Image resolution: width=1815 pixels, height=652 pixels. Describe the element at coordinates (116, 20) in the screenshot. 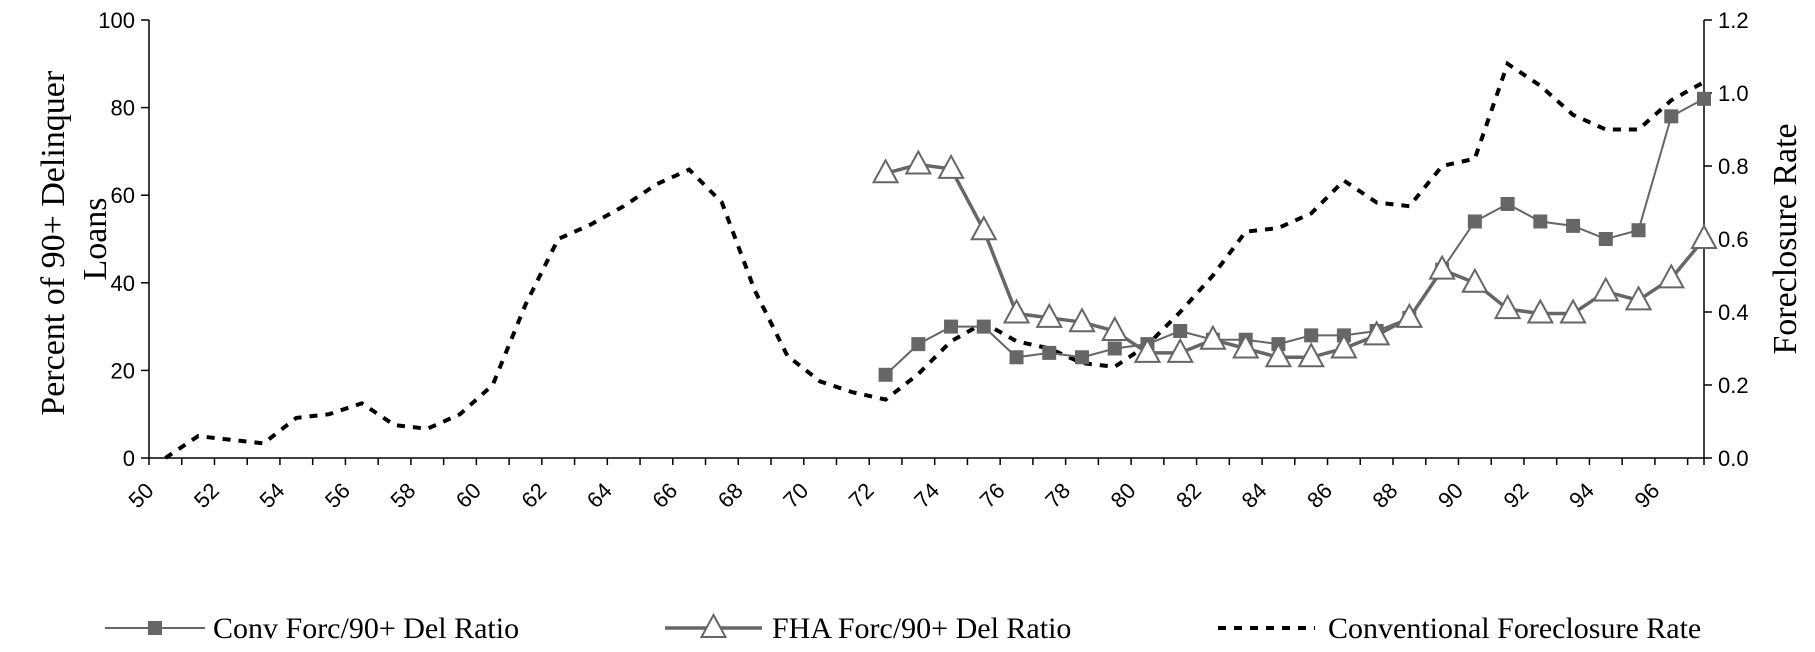

I see `left-tick-label: 100` at that location.